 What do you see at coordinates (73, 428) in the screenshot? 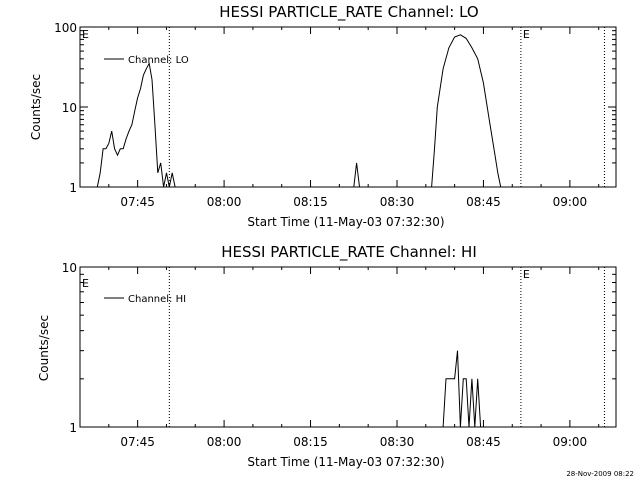
I see `panel-hi-ytick-label: 1` at bounding box center [73, 428].